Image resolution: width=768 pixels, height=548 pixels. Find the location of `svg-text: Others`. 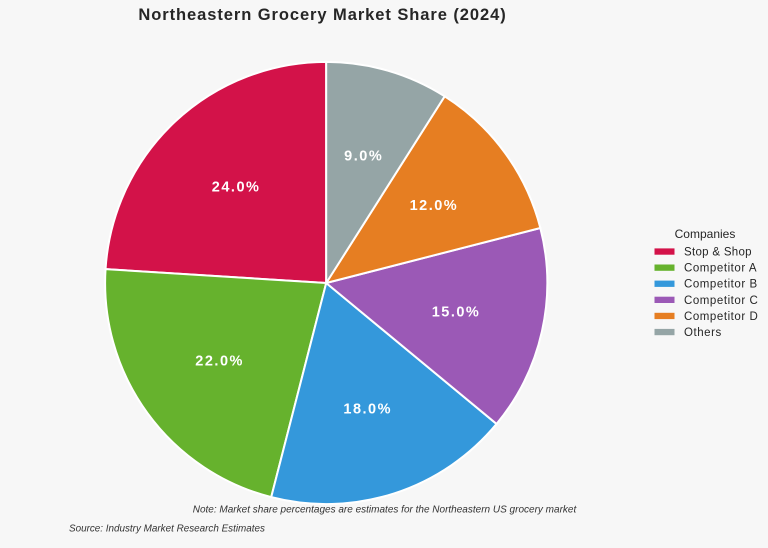

svg-text: Others is located at coordinates (703, 333).